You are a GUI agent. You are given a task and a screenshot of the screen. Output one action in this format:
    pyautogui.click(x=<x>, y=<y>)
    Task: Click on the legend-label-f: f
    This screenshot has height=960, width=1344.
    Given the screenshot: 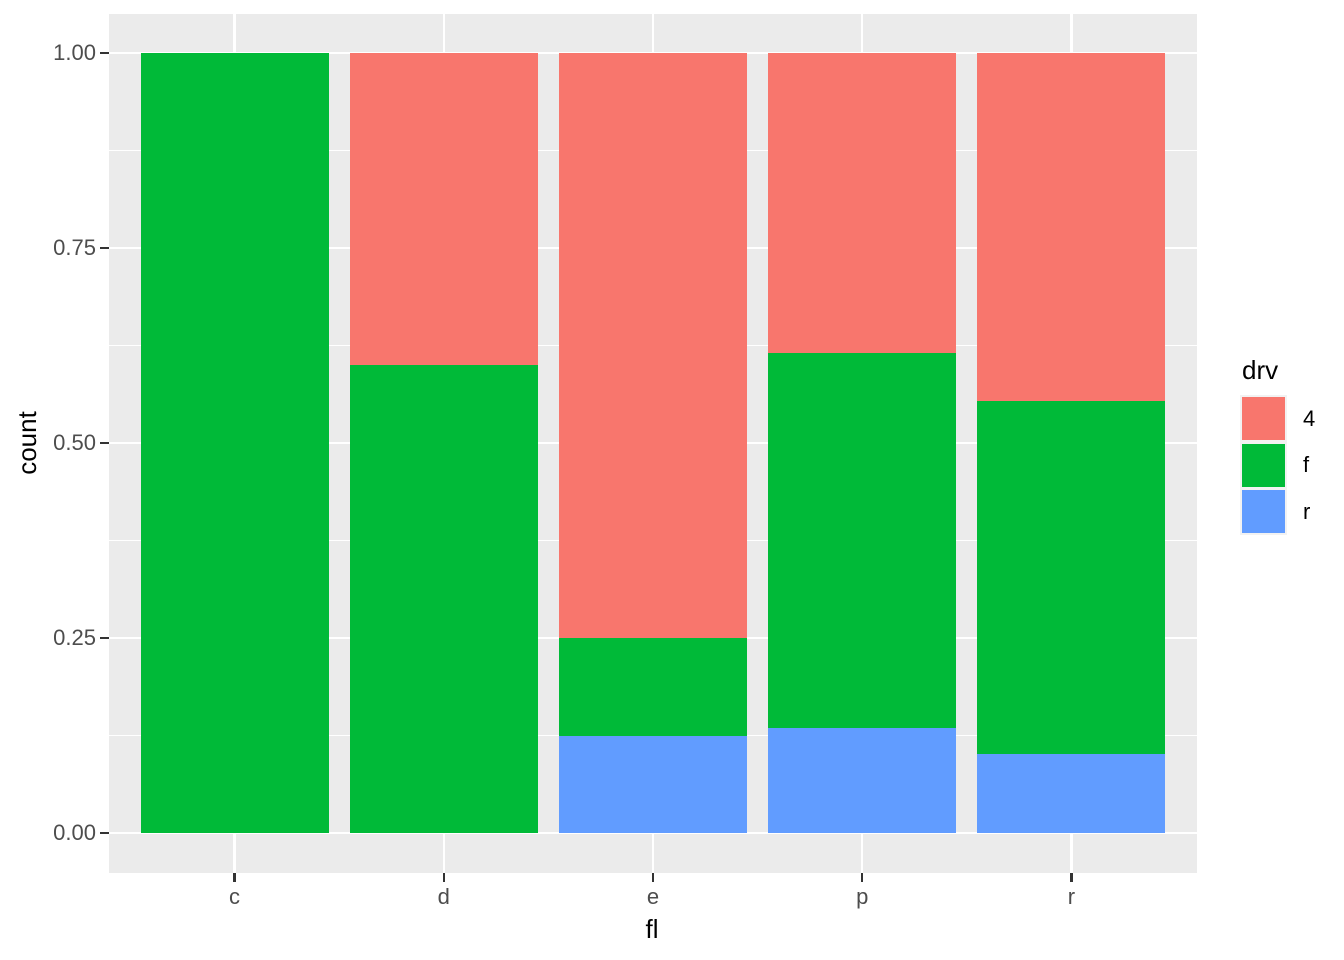 What is the action you would take?
    pyautogui.click(x=1306, y=464)
    